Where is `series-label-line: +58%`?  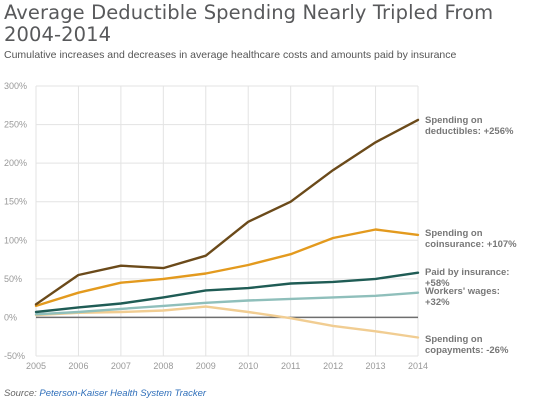 series-label-line: +58% is located at coordinates (437, 283).